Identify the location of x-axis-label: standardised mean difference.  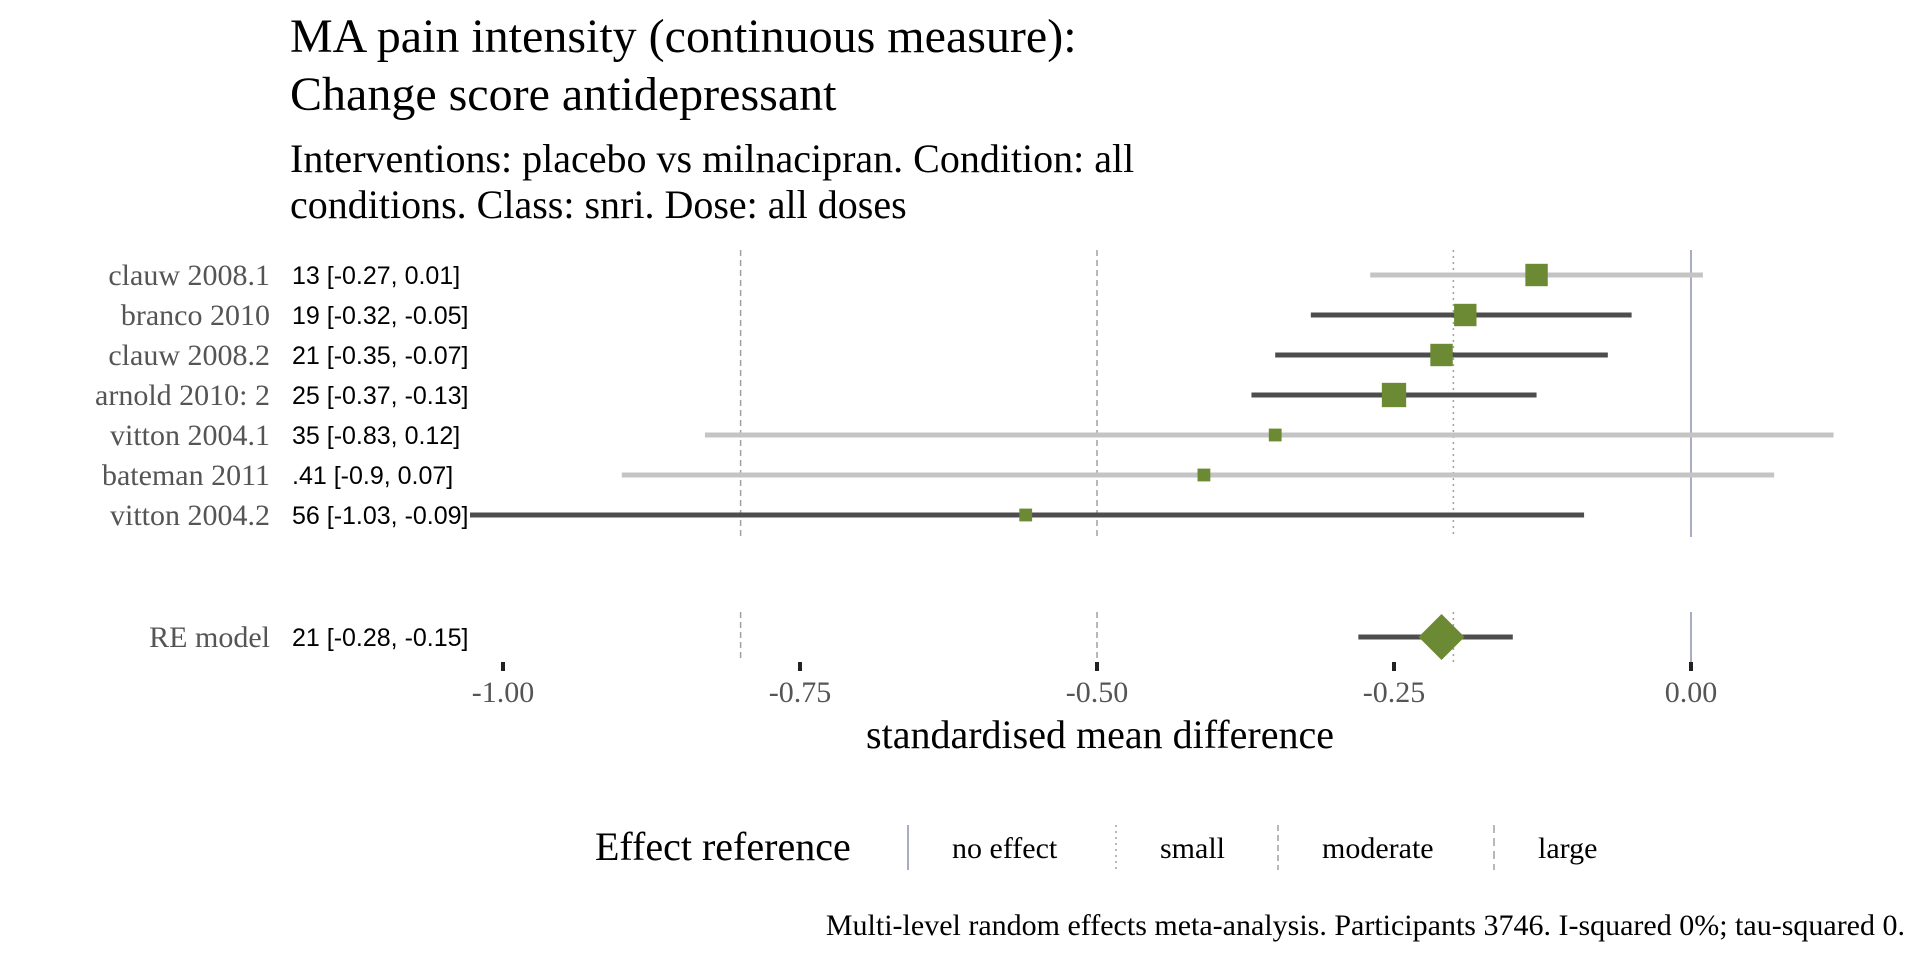
(1100, 734).